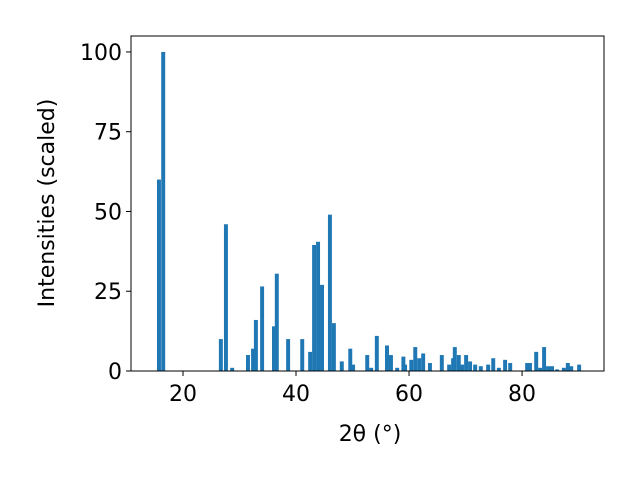 The width and height of the screenshot is (640, 480). What do you see at coordinates (115, 372) in the screenshot?
I see `y-tick-label: 0` at bounding box center [115, 372].